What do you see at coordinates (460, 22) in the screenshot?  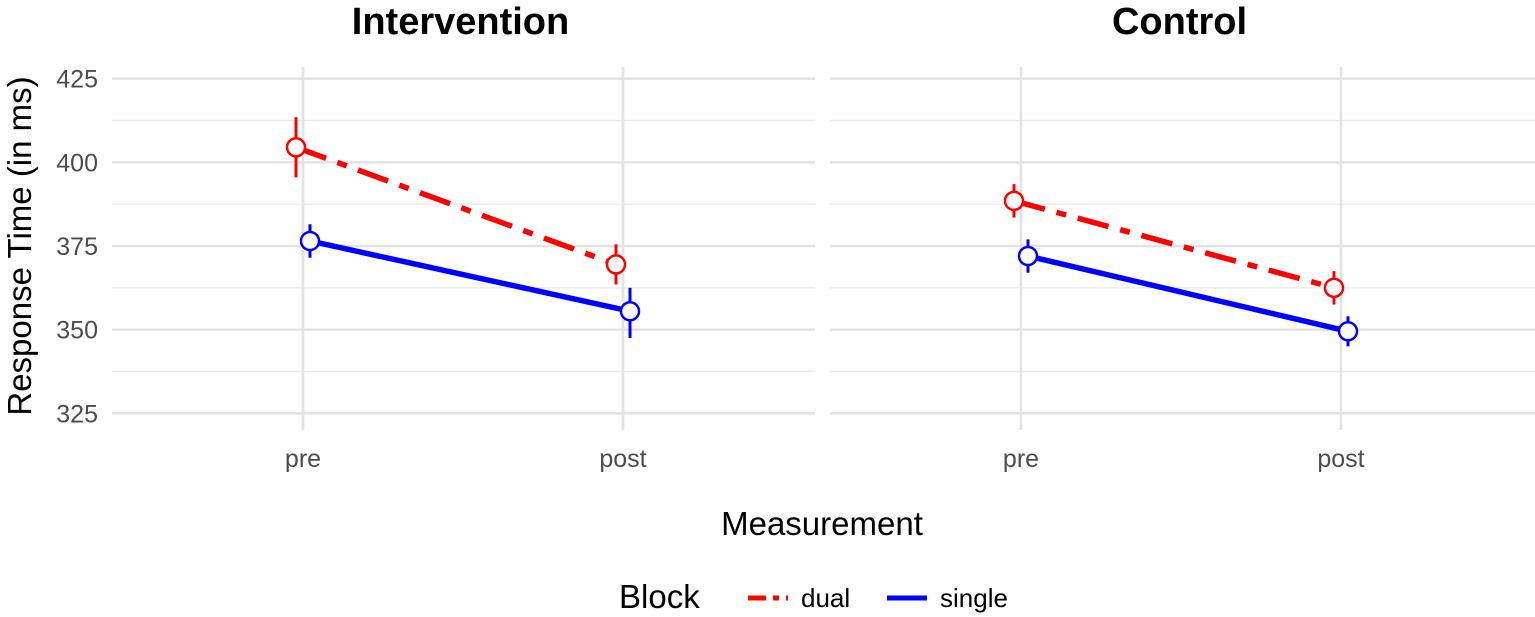 I see `panel-title: Intervention` at bounding box center [460, 22].